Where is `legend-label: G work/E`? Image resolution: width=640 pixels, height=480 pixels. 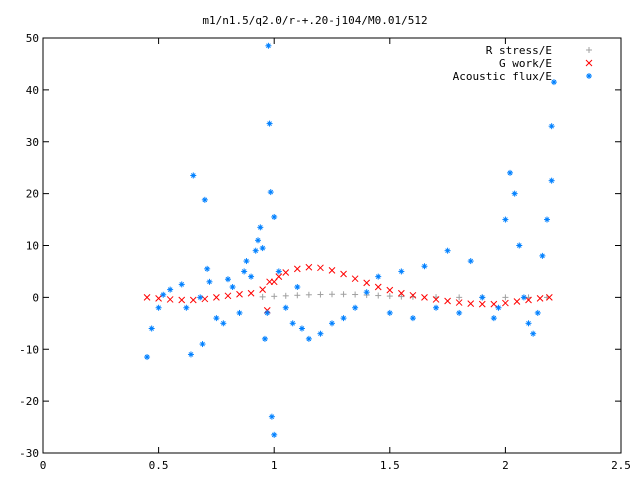
legend-label: G work/E is located at coordinates (525, 63).